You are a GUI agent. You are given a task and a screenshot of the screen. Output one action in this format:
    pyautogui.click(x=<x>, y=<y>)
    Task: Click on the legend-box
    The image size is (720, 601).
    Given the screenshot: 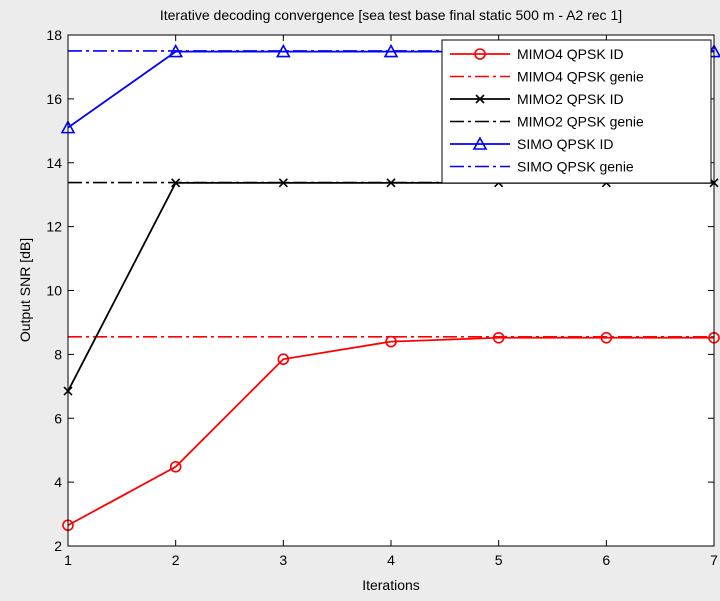 What is the action you would take?
    pyautogui.click(x=576, y=111)
    